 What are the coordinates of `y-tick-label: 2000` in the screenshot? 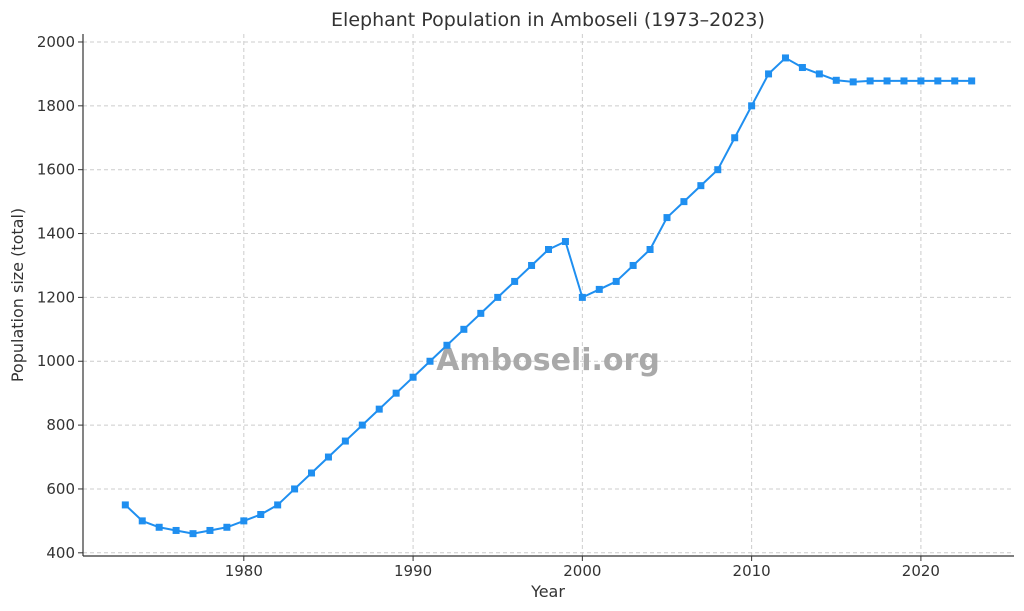 It's located at (56, 42).